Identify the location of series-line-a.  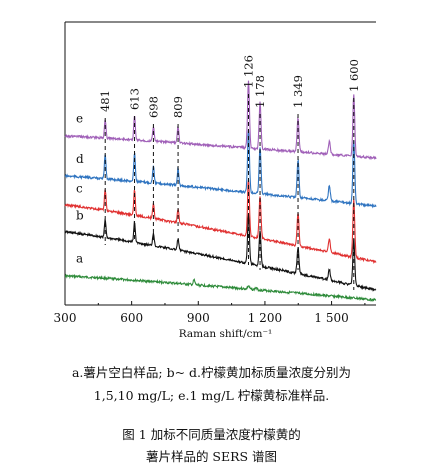
(220, 287).